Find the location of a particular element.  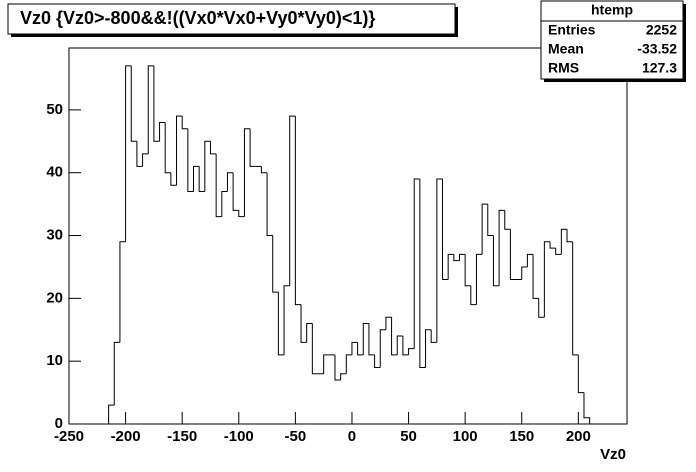

stats-label: Entries is located at coordinates (572, 30).